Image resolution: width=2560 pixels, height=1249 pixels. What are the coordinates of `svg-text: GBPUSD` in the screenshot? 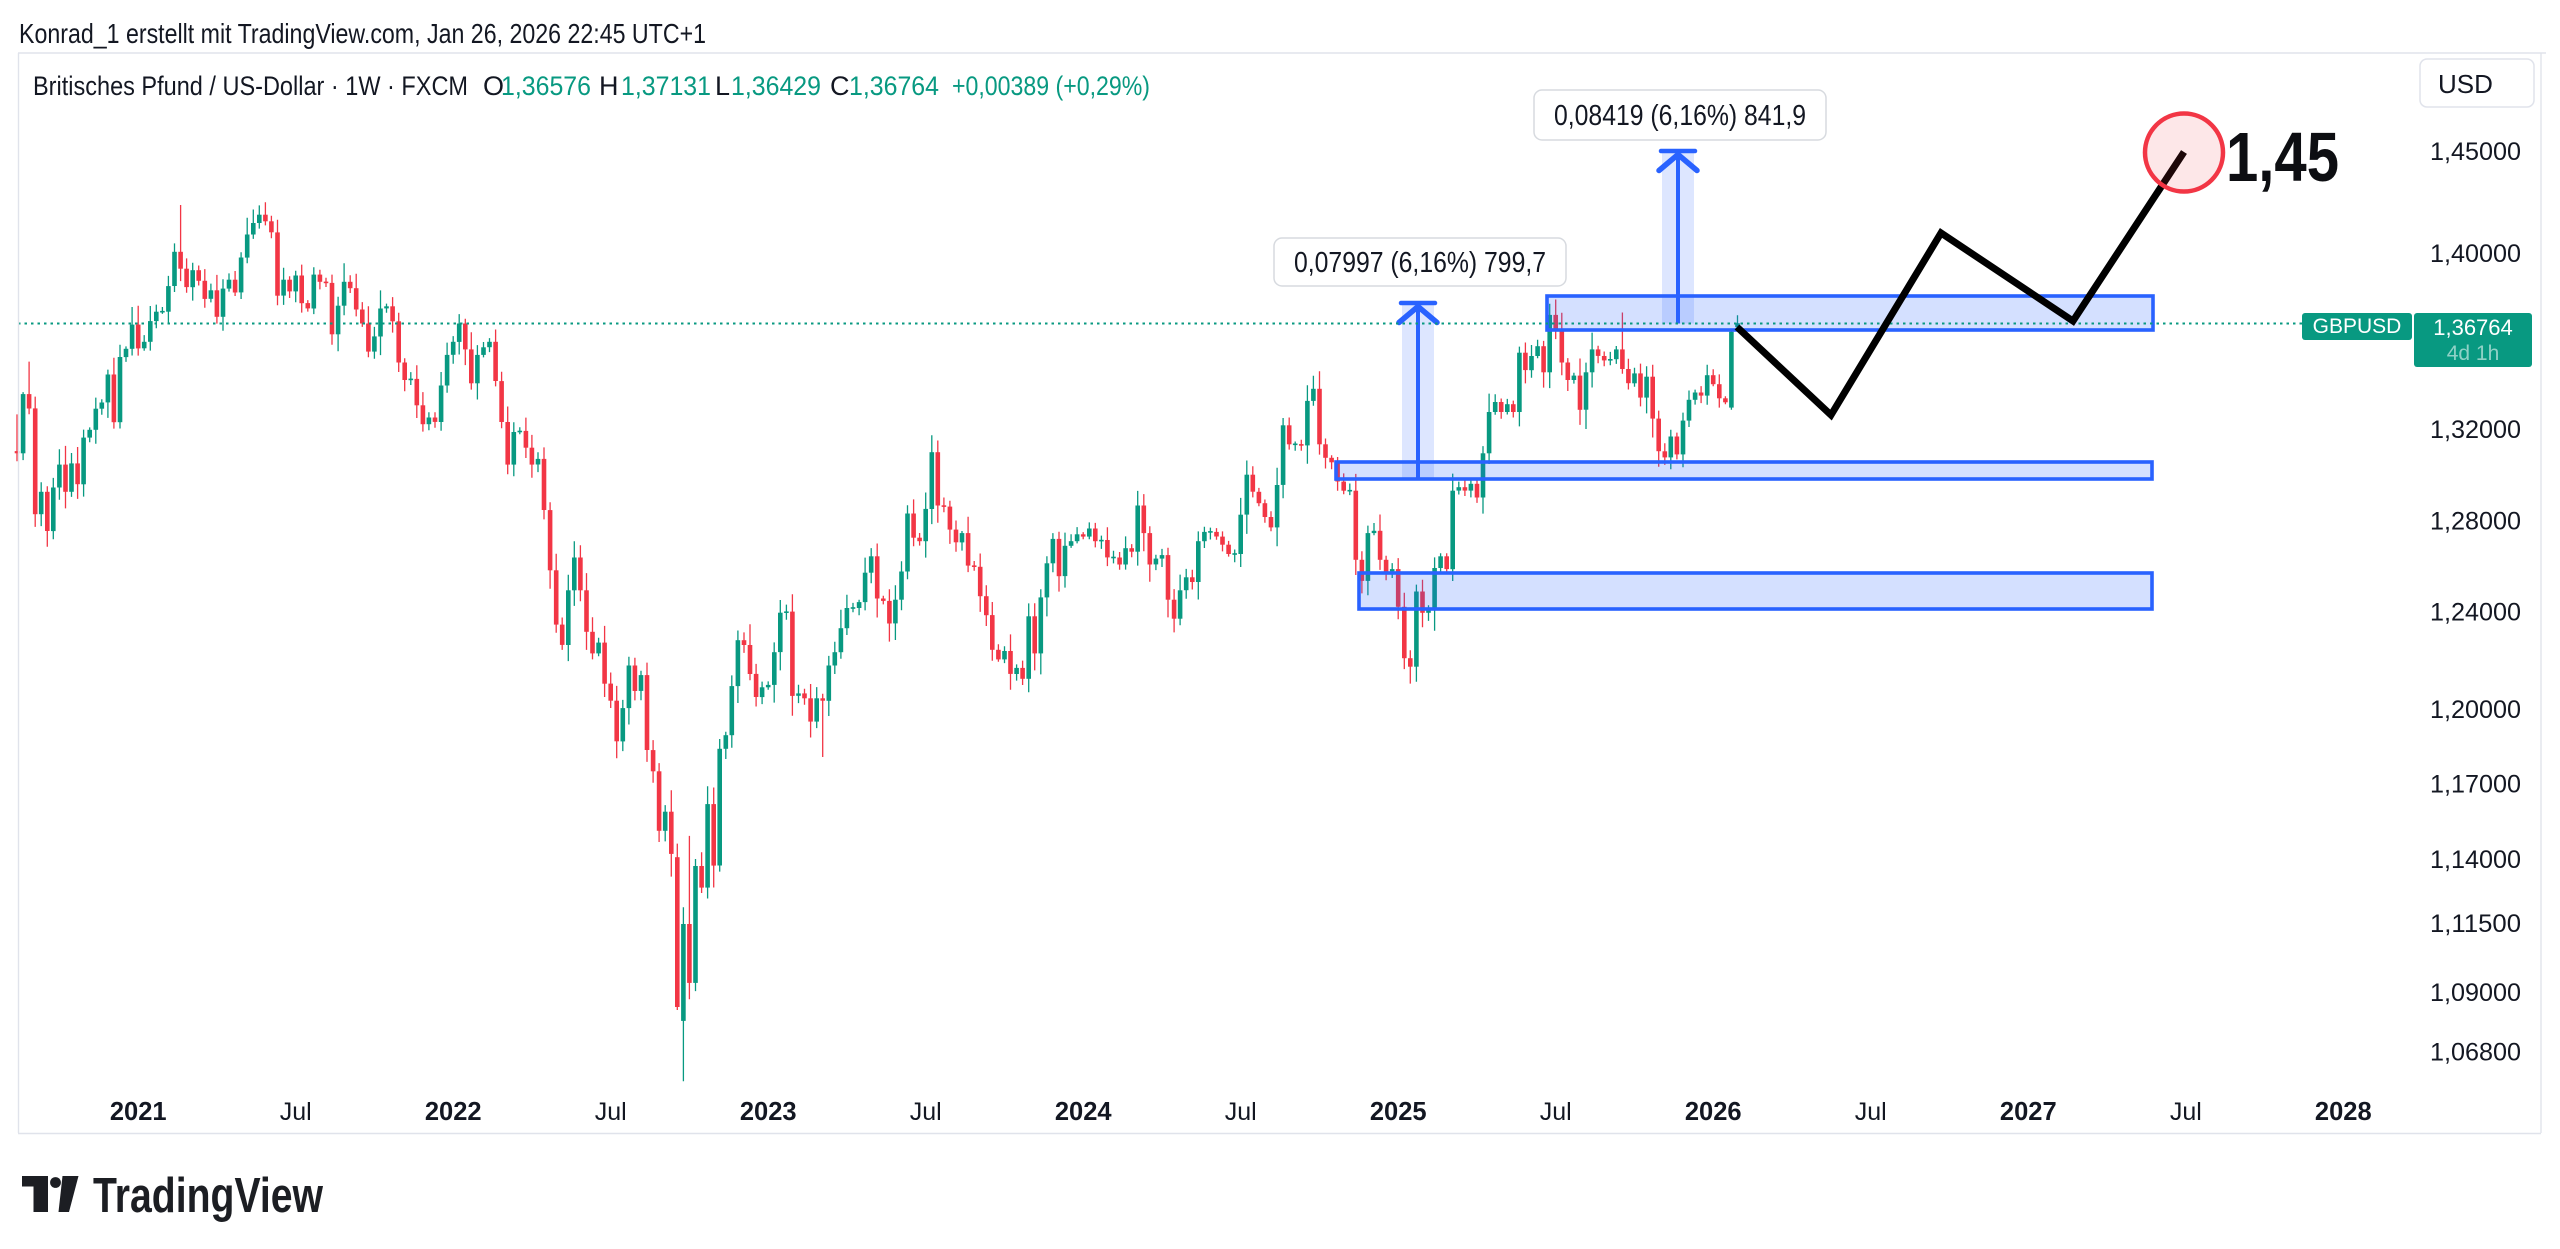 It's located at (2357, 326).